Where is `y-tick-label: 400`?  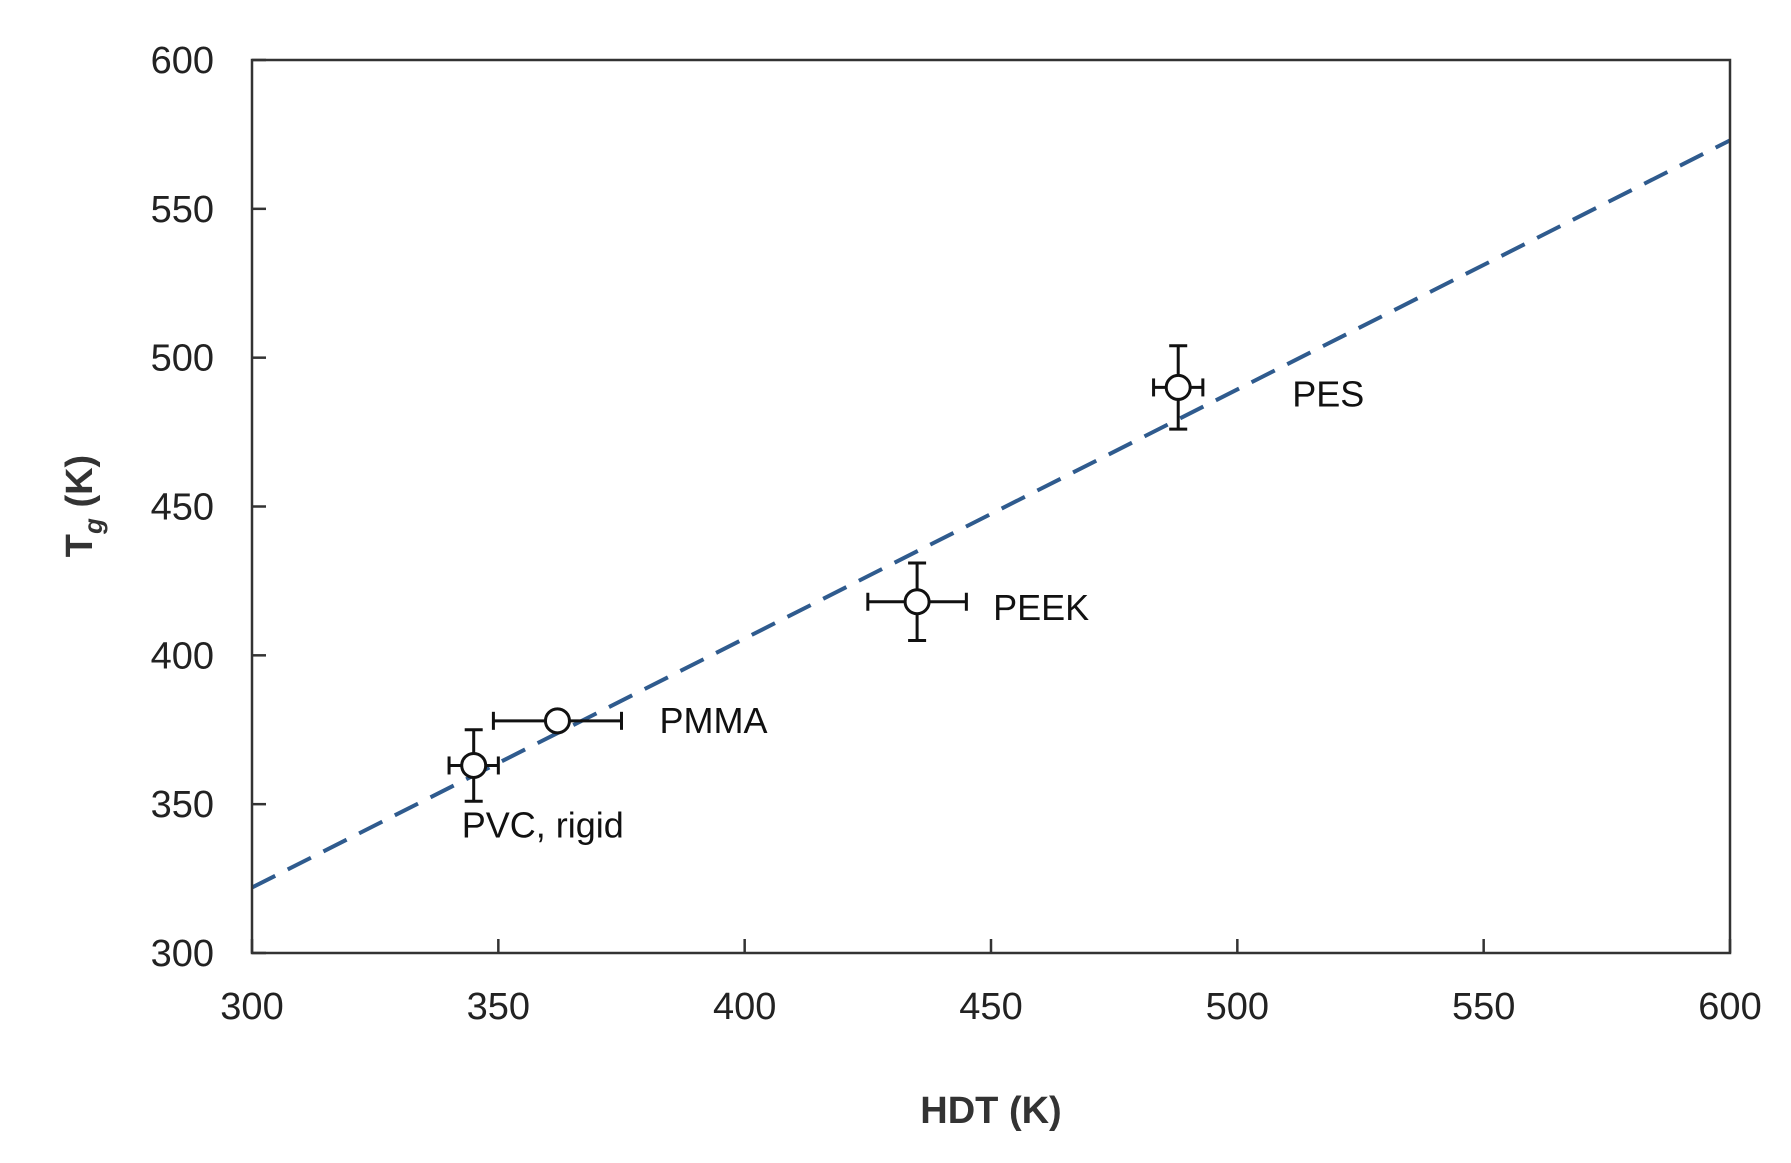
y-tick-label: 400 is located at coordinates (182, 656).